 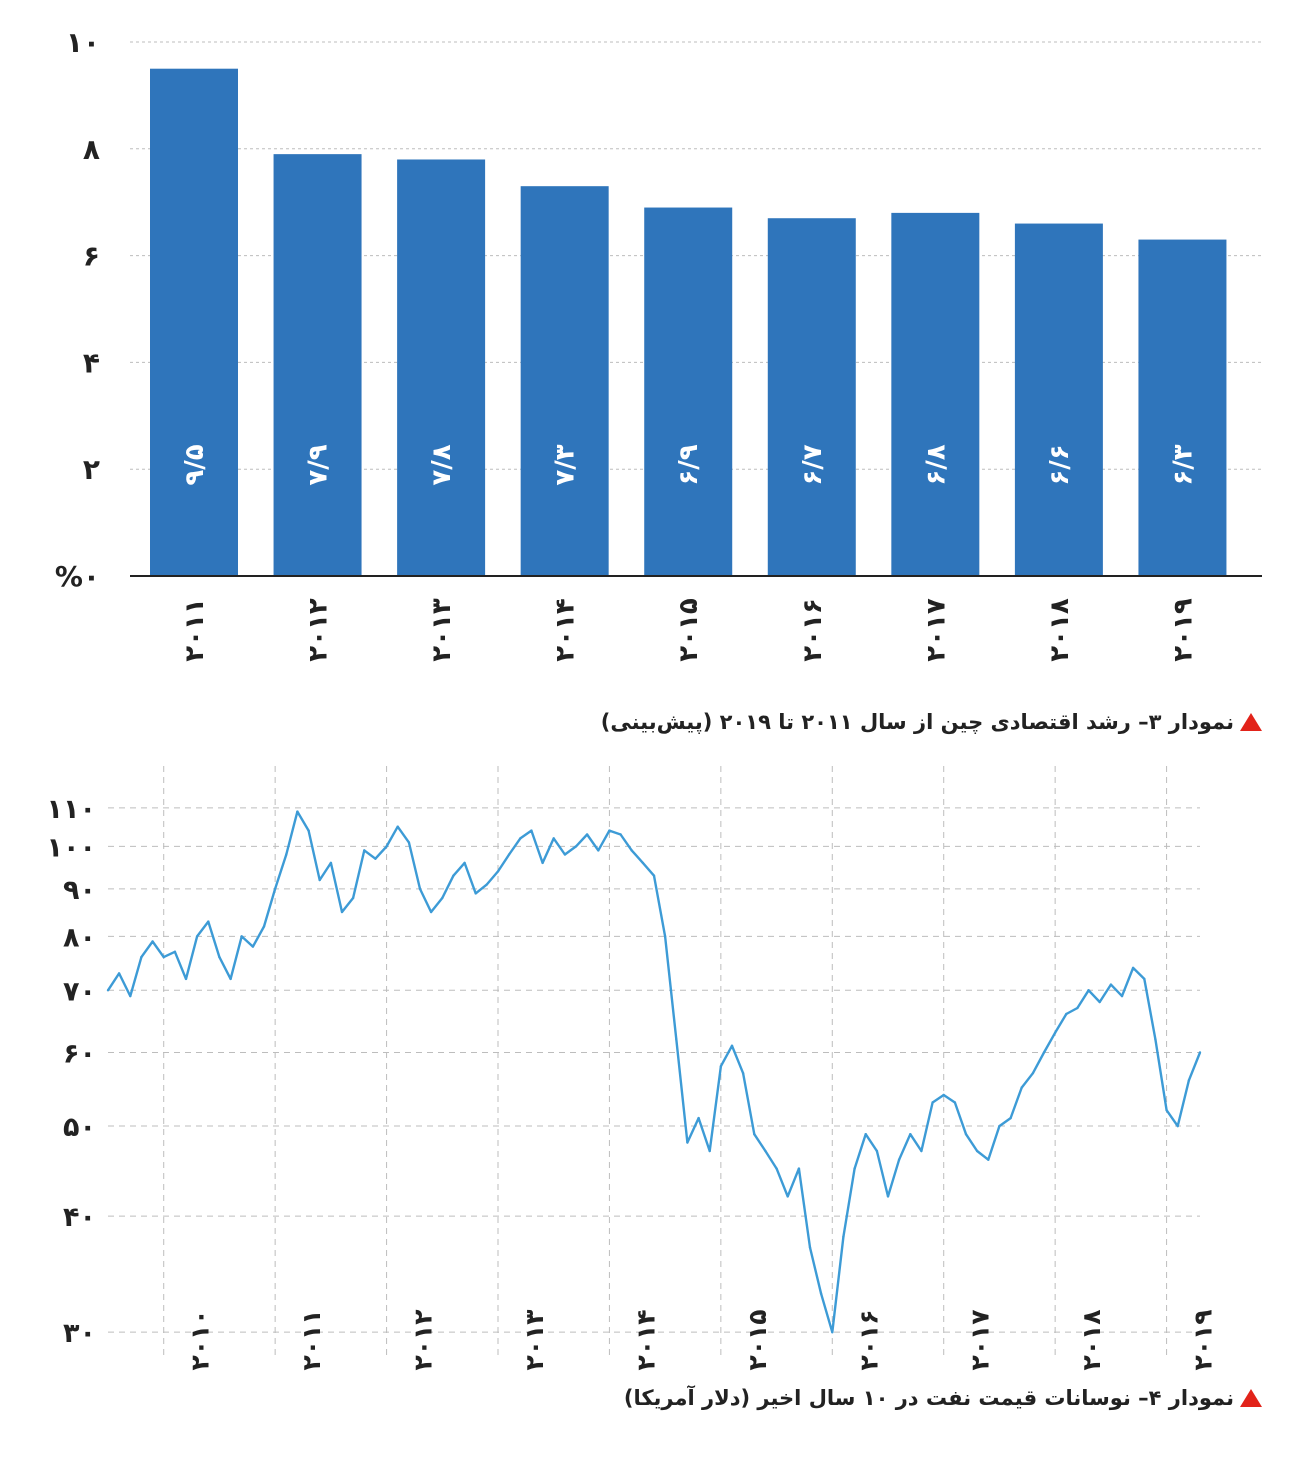 What do you see at coordinates (423, 1339) in the screenshot?
I see `chart2-xtick-label: ۲۰۱۲` at bounding box center [423, 1339].